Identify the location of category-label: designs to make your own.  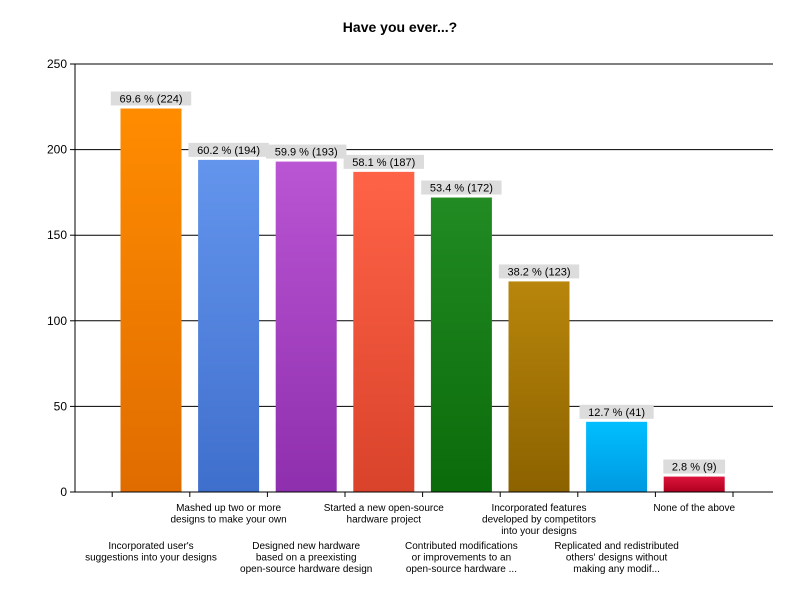
(229, 520).